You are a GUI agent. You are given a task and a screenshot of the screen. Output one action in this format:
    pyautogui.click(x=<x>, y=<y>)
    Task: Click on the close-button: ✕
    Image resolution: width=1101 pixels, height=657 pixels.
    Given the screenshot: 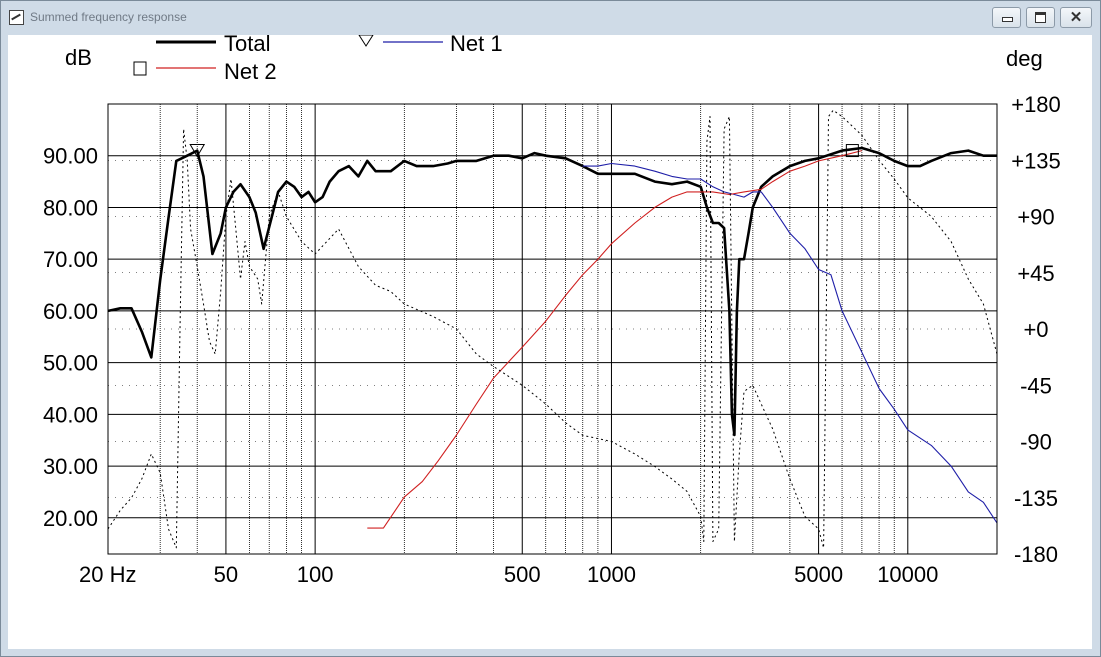 What is the action you would take?
    pyautogui.click(x=1076, y=17)
    